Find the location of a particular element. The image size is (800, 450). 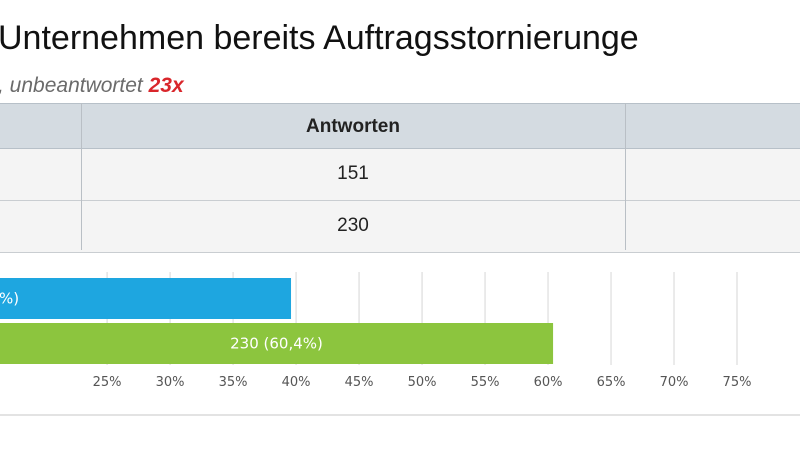

x-tick-label: 25% is located at coordinates (107, 382).